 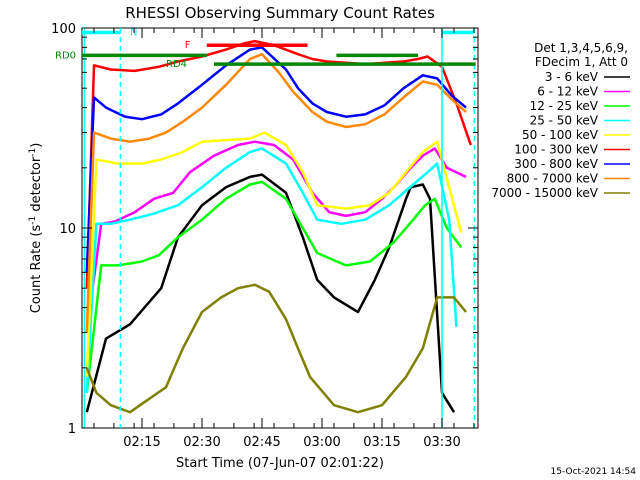 I want to click on y-tick-label-1: 10, so click(x=67, y=229).